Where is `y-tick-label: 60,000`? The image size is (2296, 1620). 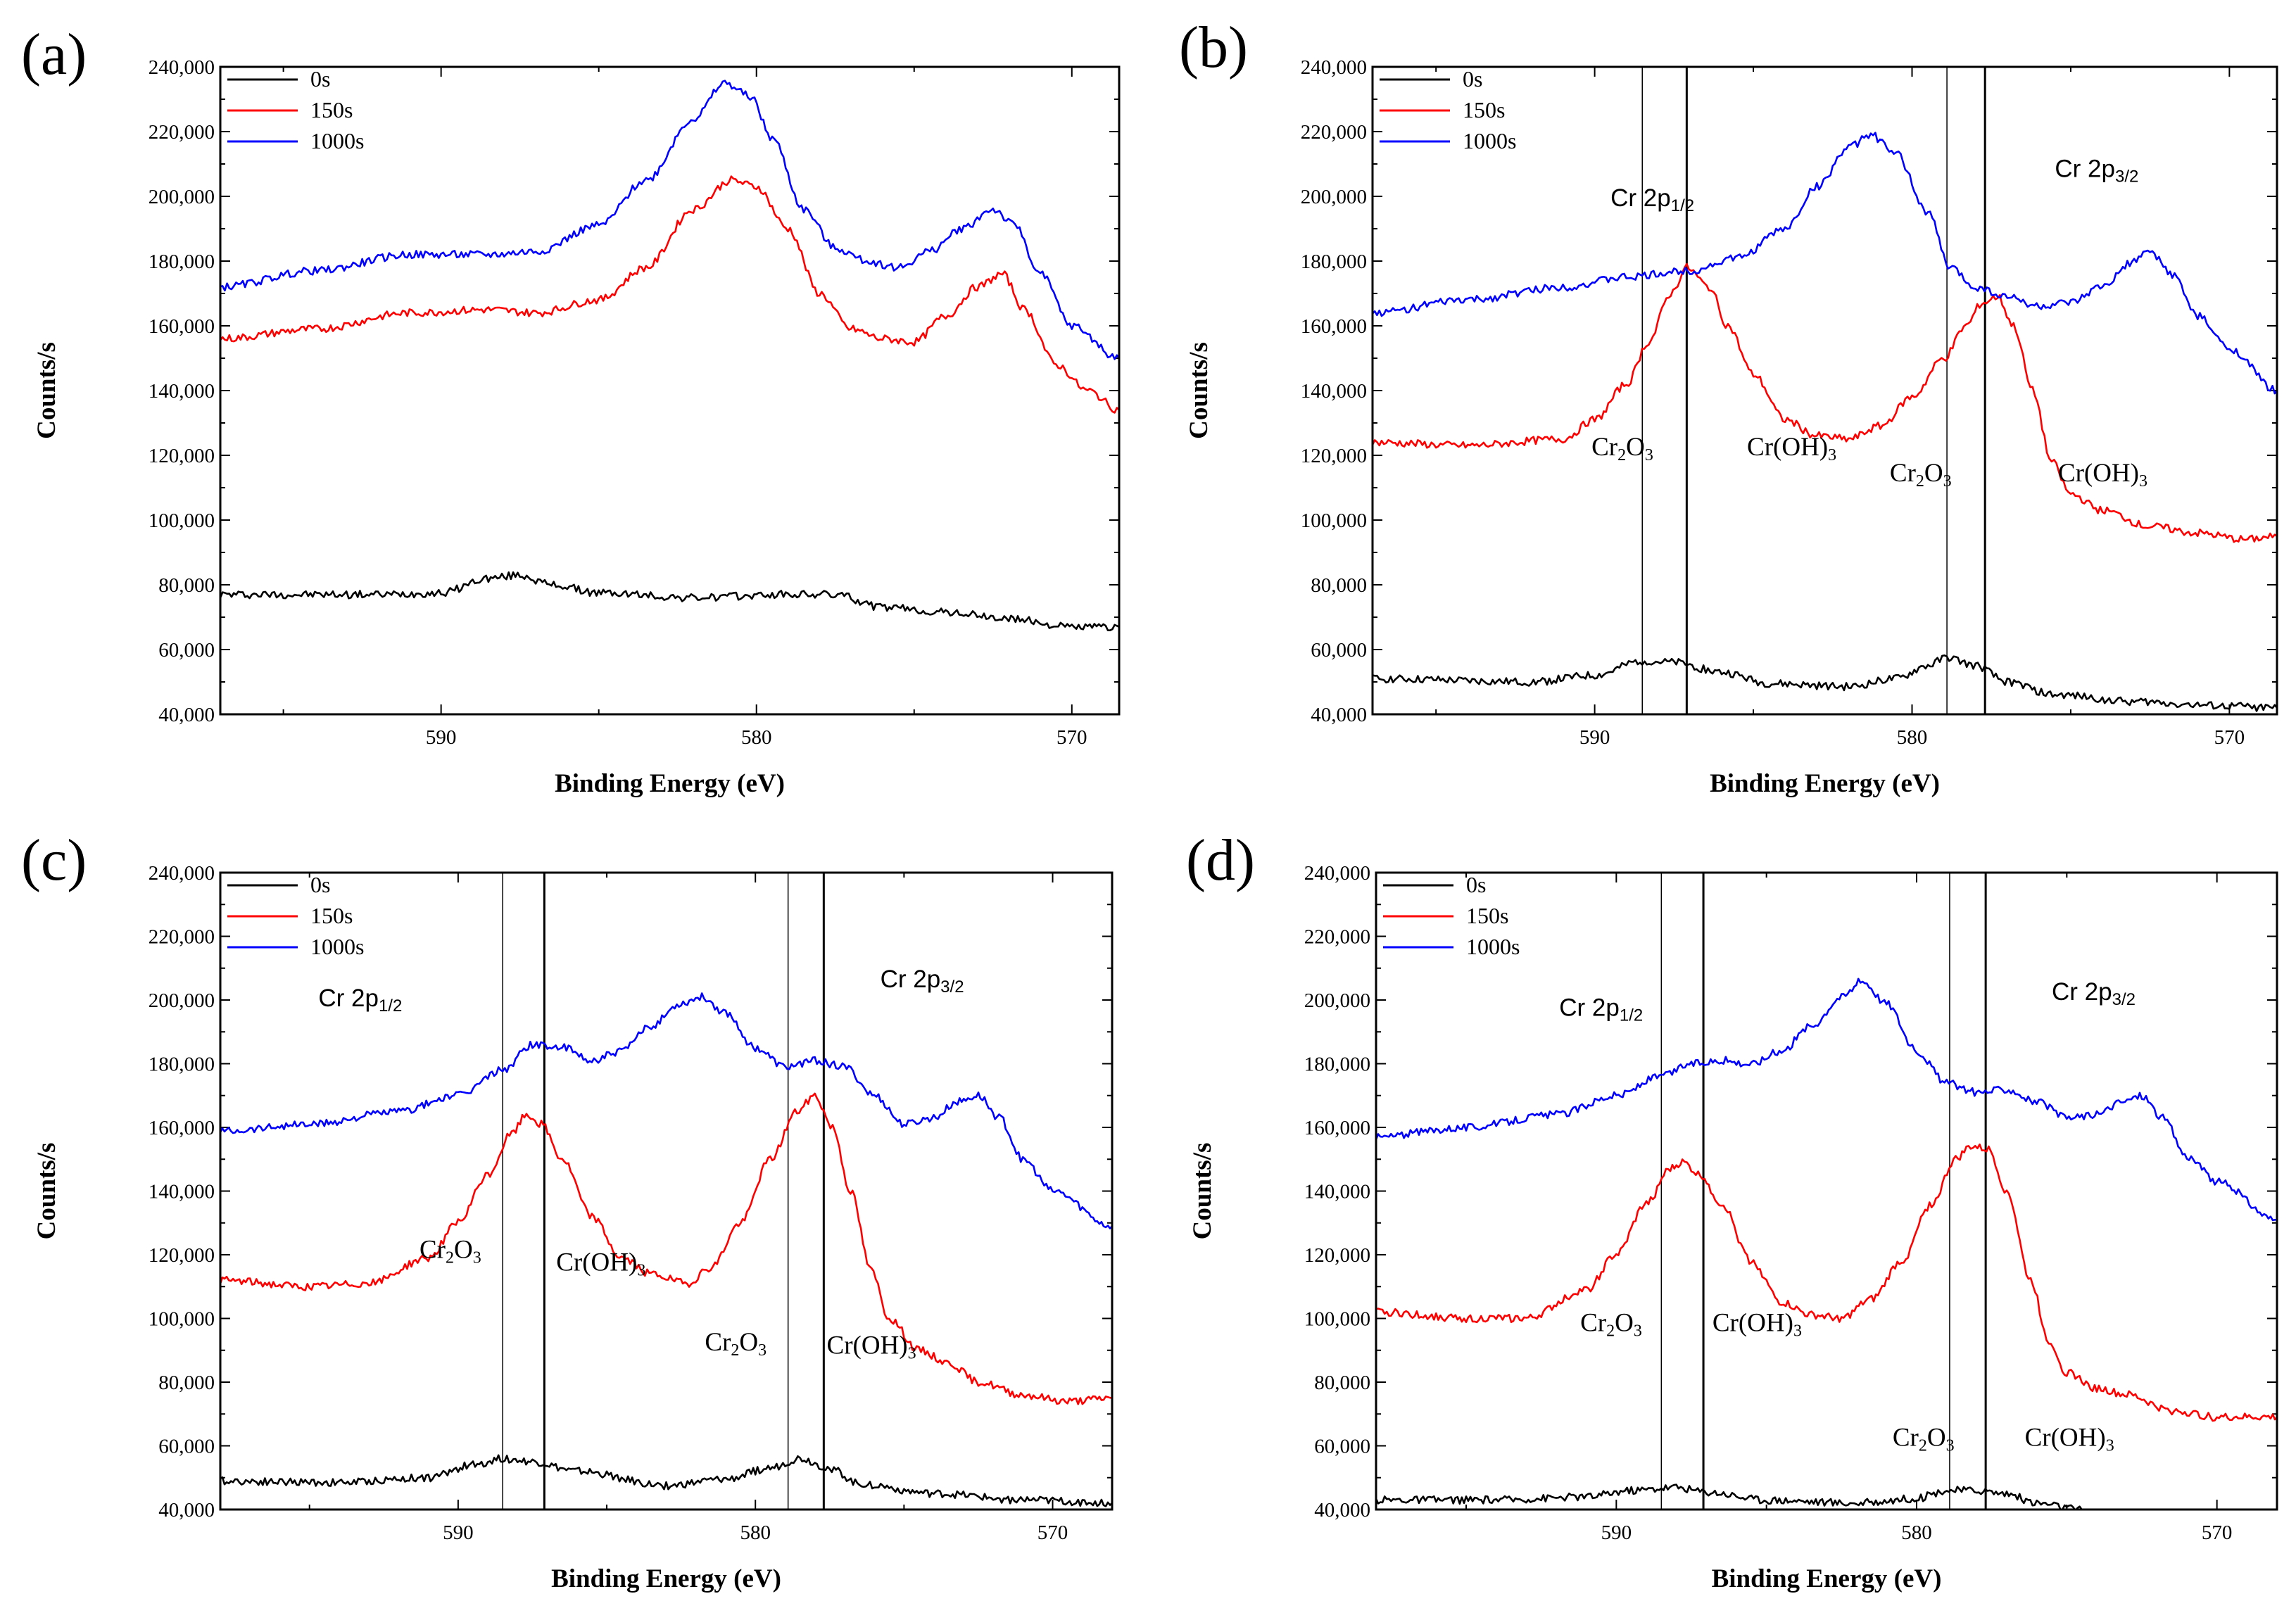
y-tick-label: 60,000 is located at coordinates (1342, 1447).